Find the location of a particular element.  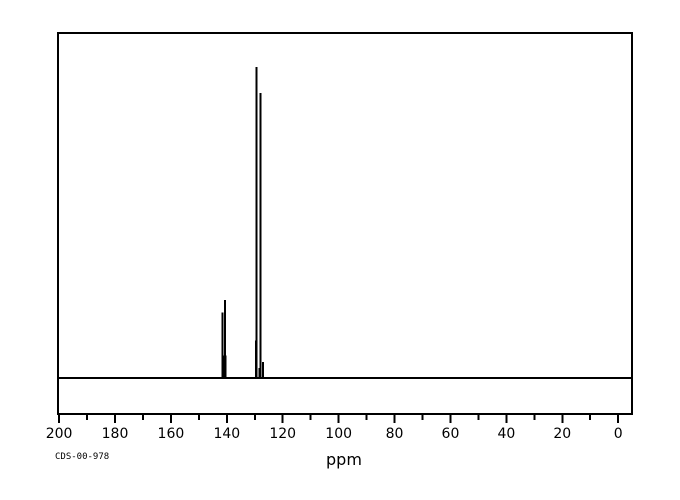

spectrum-id-label: CDS-00-978 is located at coordinates (82, 457).